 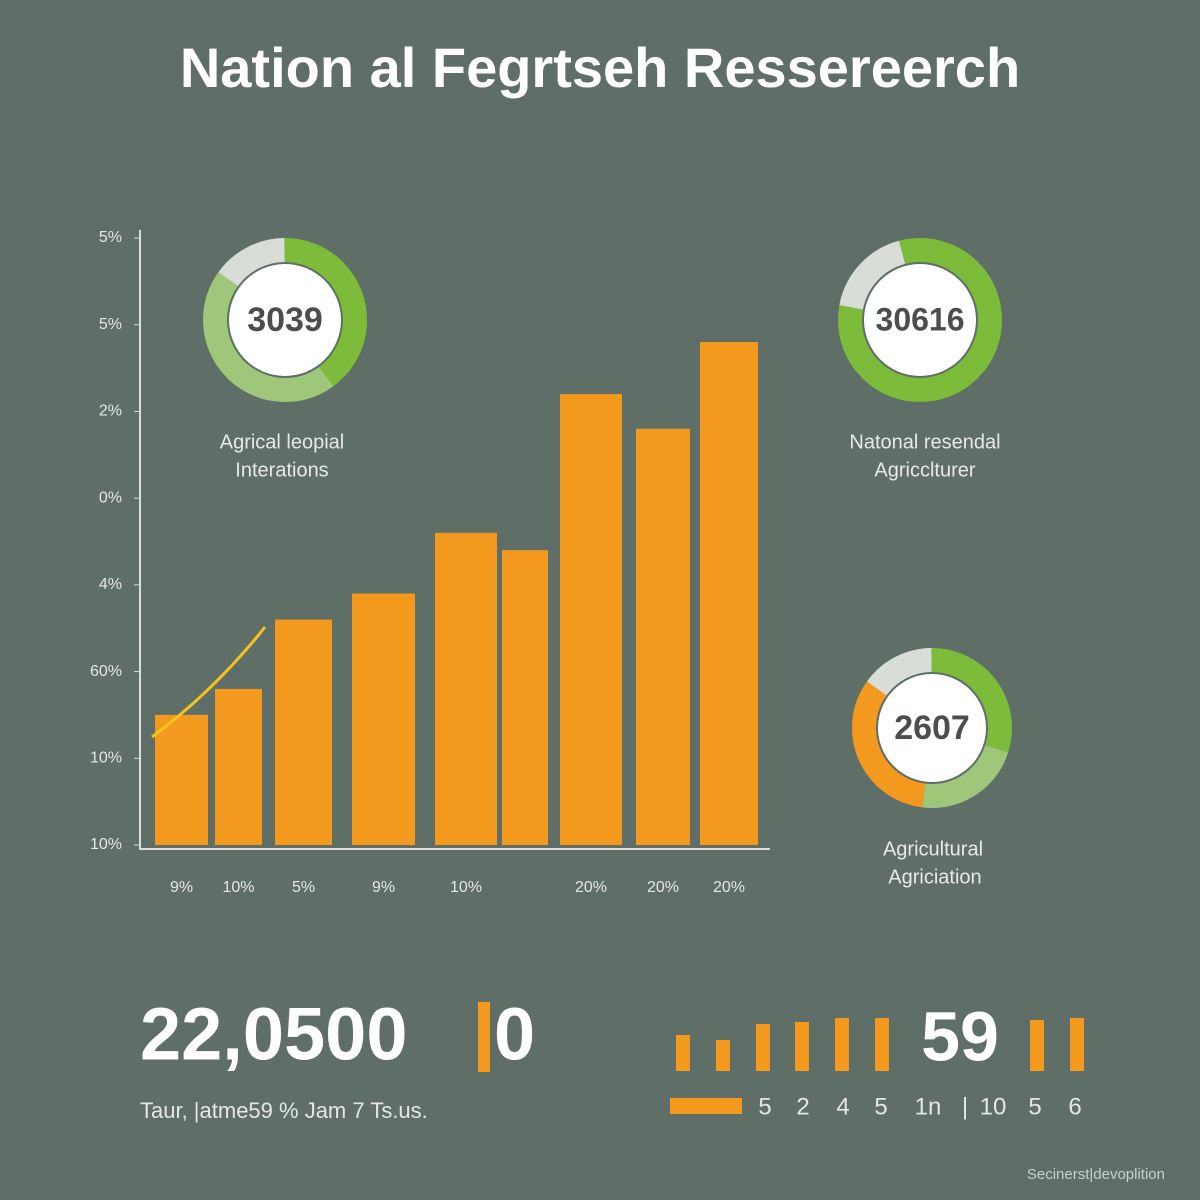 I want to click on donut-caption: Natonal resendal, so click(x=924, y=442).